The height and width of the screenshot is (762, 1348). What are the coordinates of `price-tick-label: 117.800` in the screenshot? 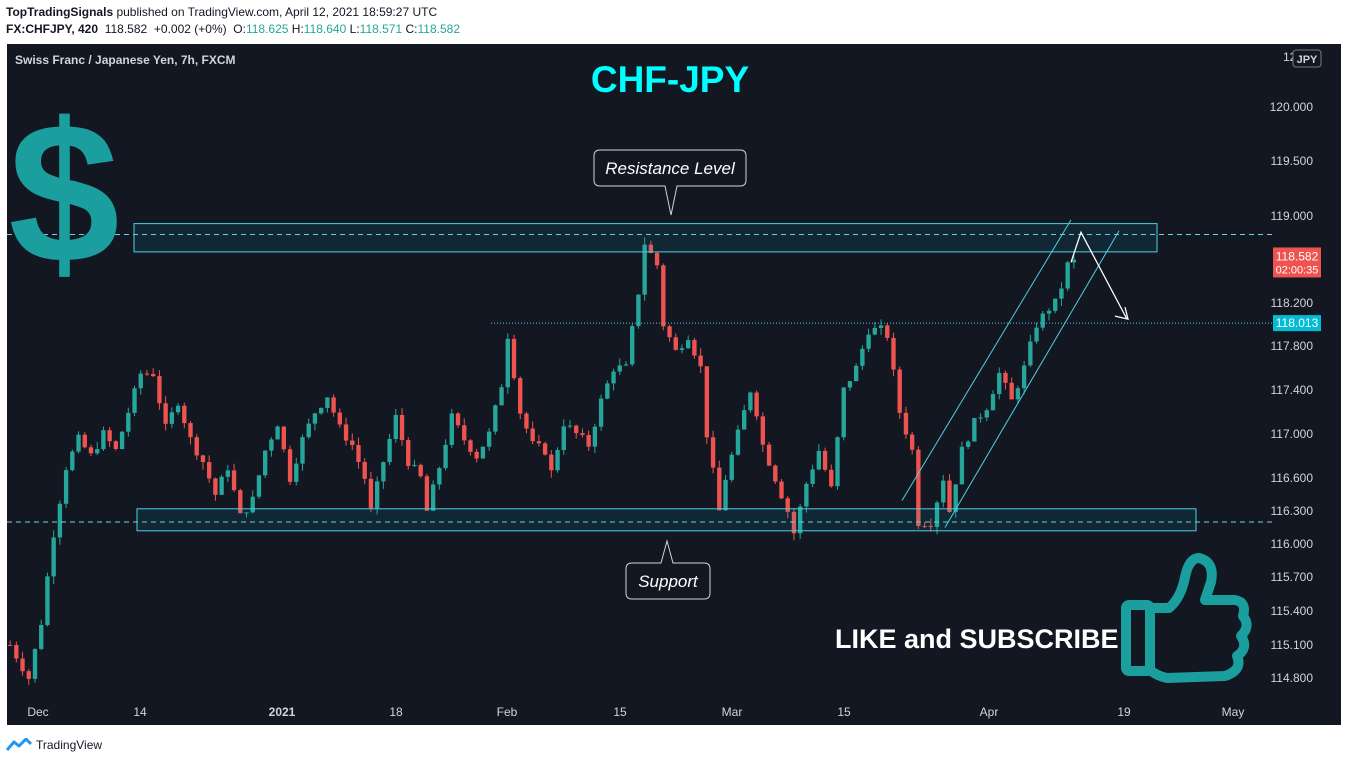 It's located at (1292, 346).